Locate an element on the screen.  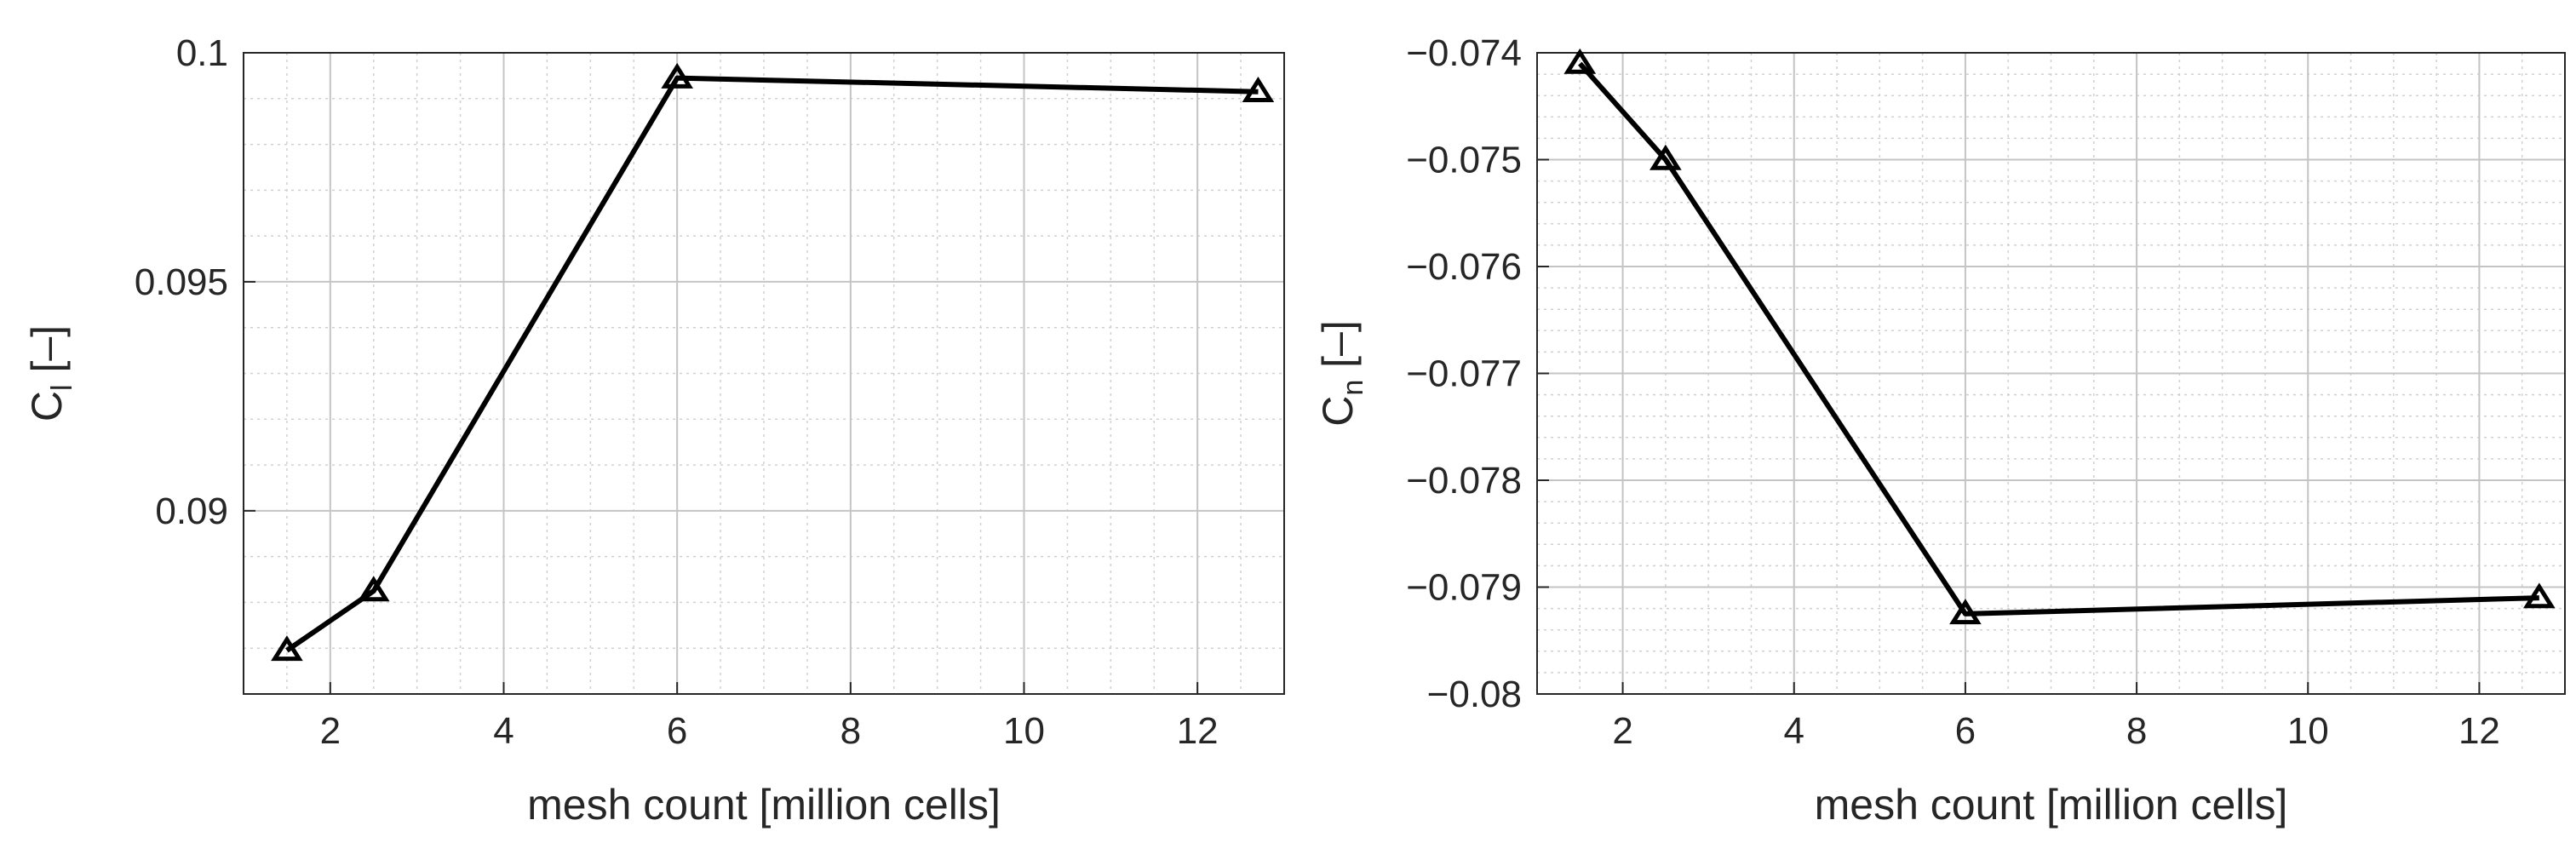
y-tick-label: −0.079 is located at coordinates (1464, 588).